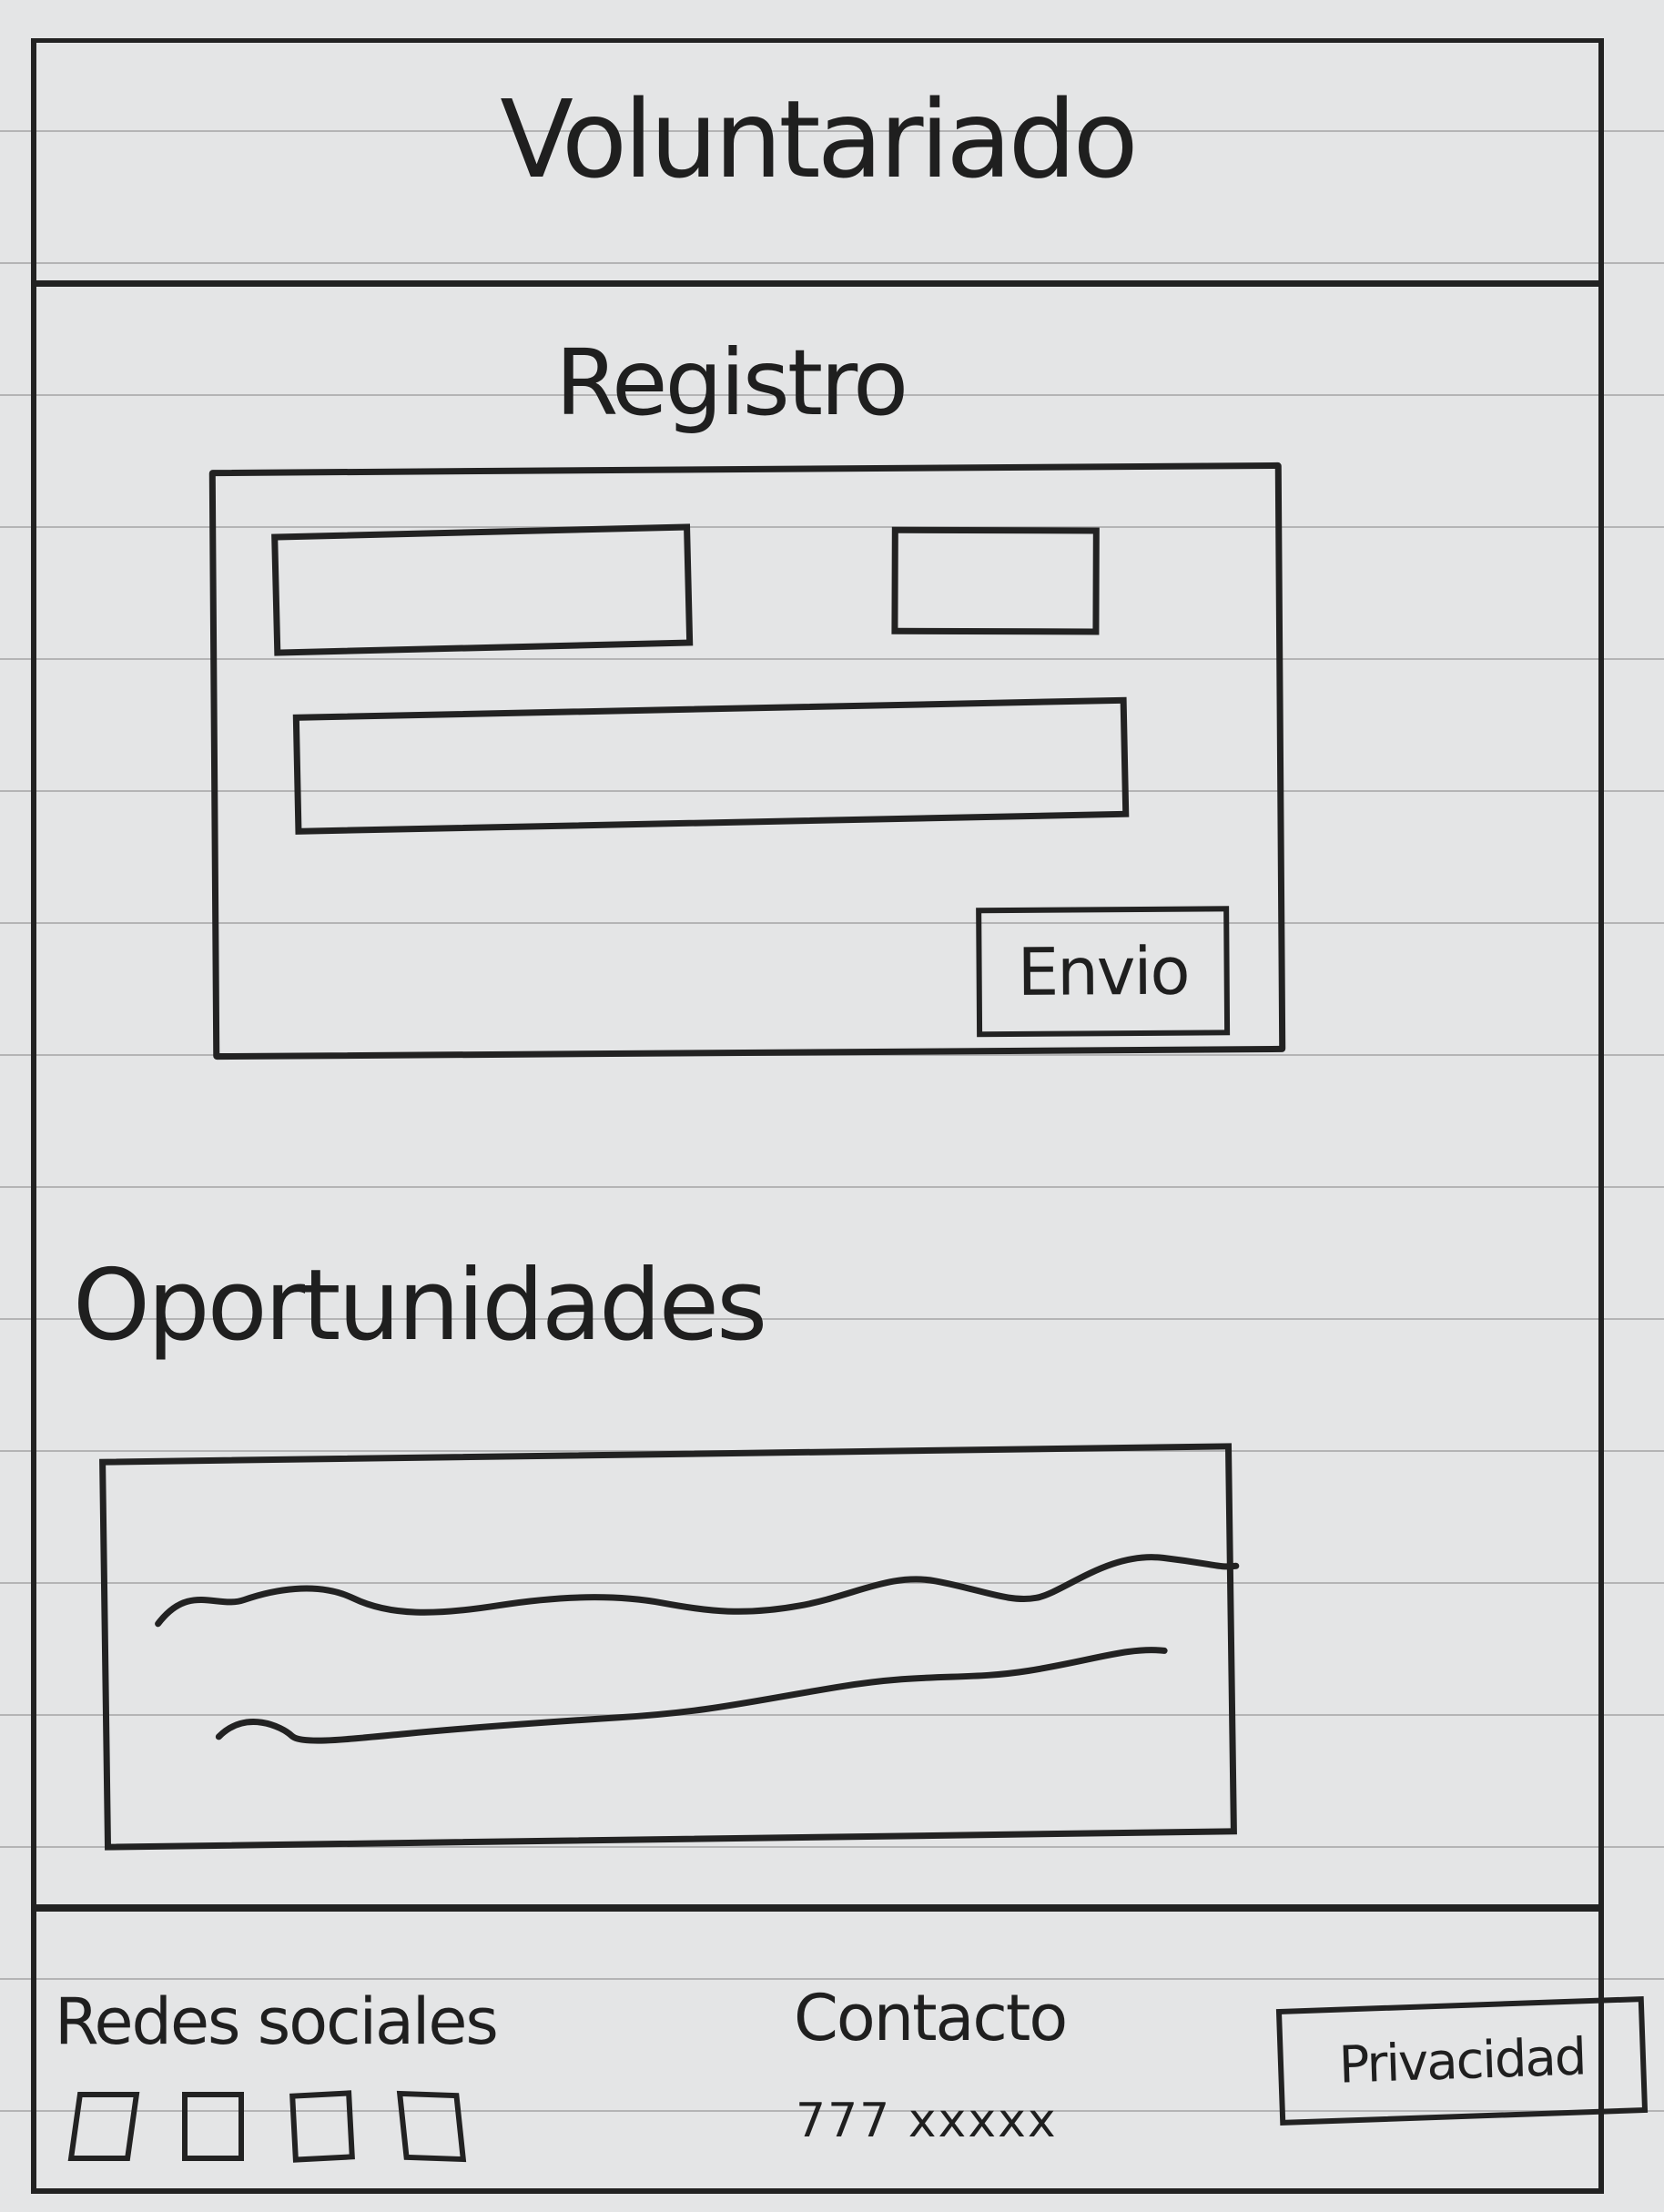 This screenshot has width=1664, height=2212. Describe the element at coordinates (731, 383) in the screenshot. I see `registration-title: Registro` at that location.